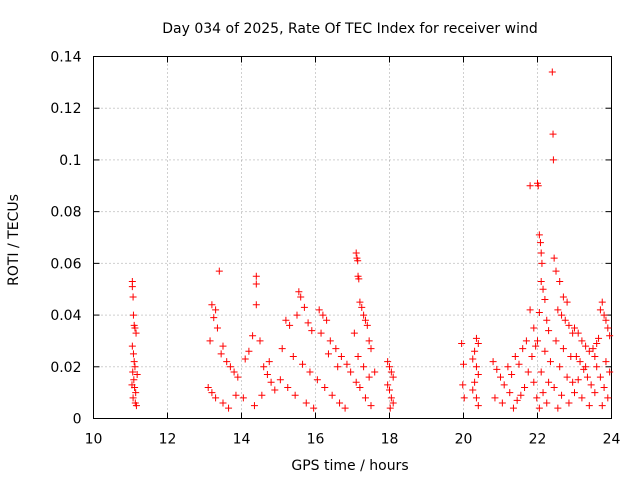  What do you see at coordinates (349, 466) in the screenshot?
I see `x-axis-label: GPS time / hours` at bounding box center [349, 466].